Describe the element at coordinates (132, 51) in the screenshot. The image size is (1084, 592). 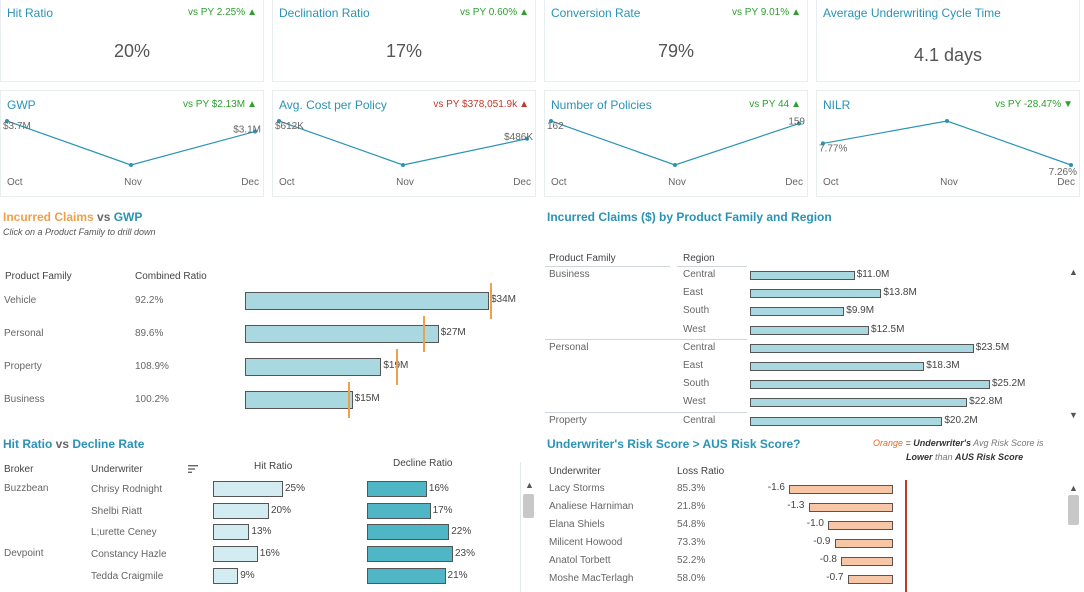
I see `kpi-value: 20%` at that location.